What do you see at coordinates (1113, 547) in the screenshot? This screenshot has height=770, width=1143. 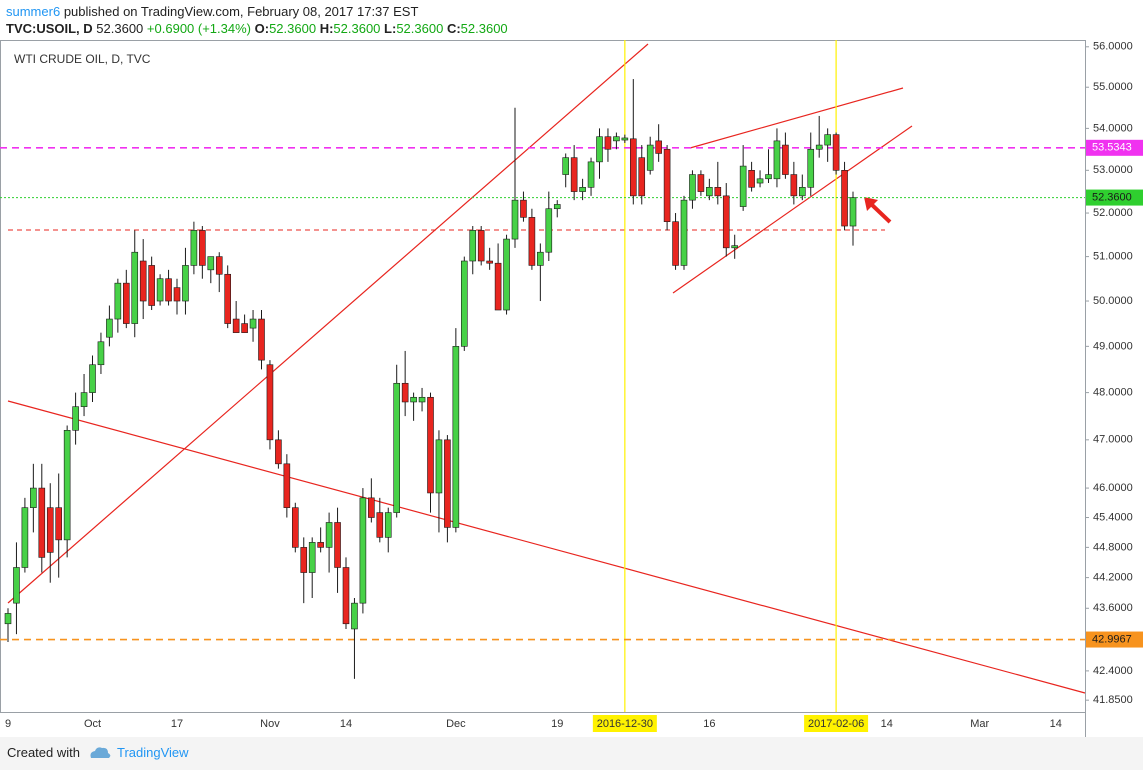 I see `y-tick-label: 44.8000` at bounding box center [1113, 547].